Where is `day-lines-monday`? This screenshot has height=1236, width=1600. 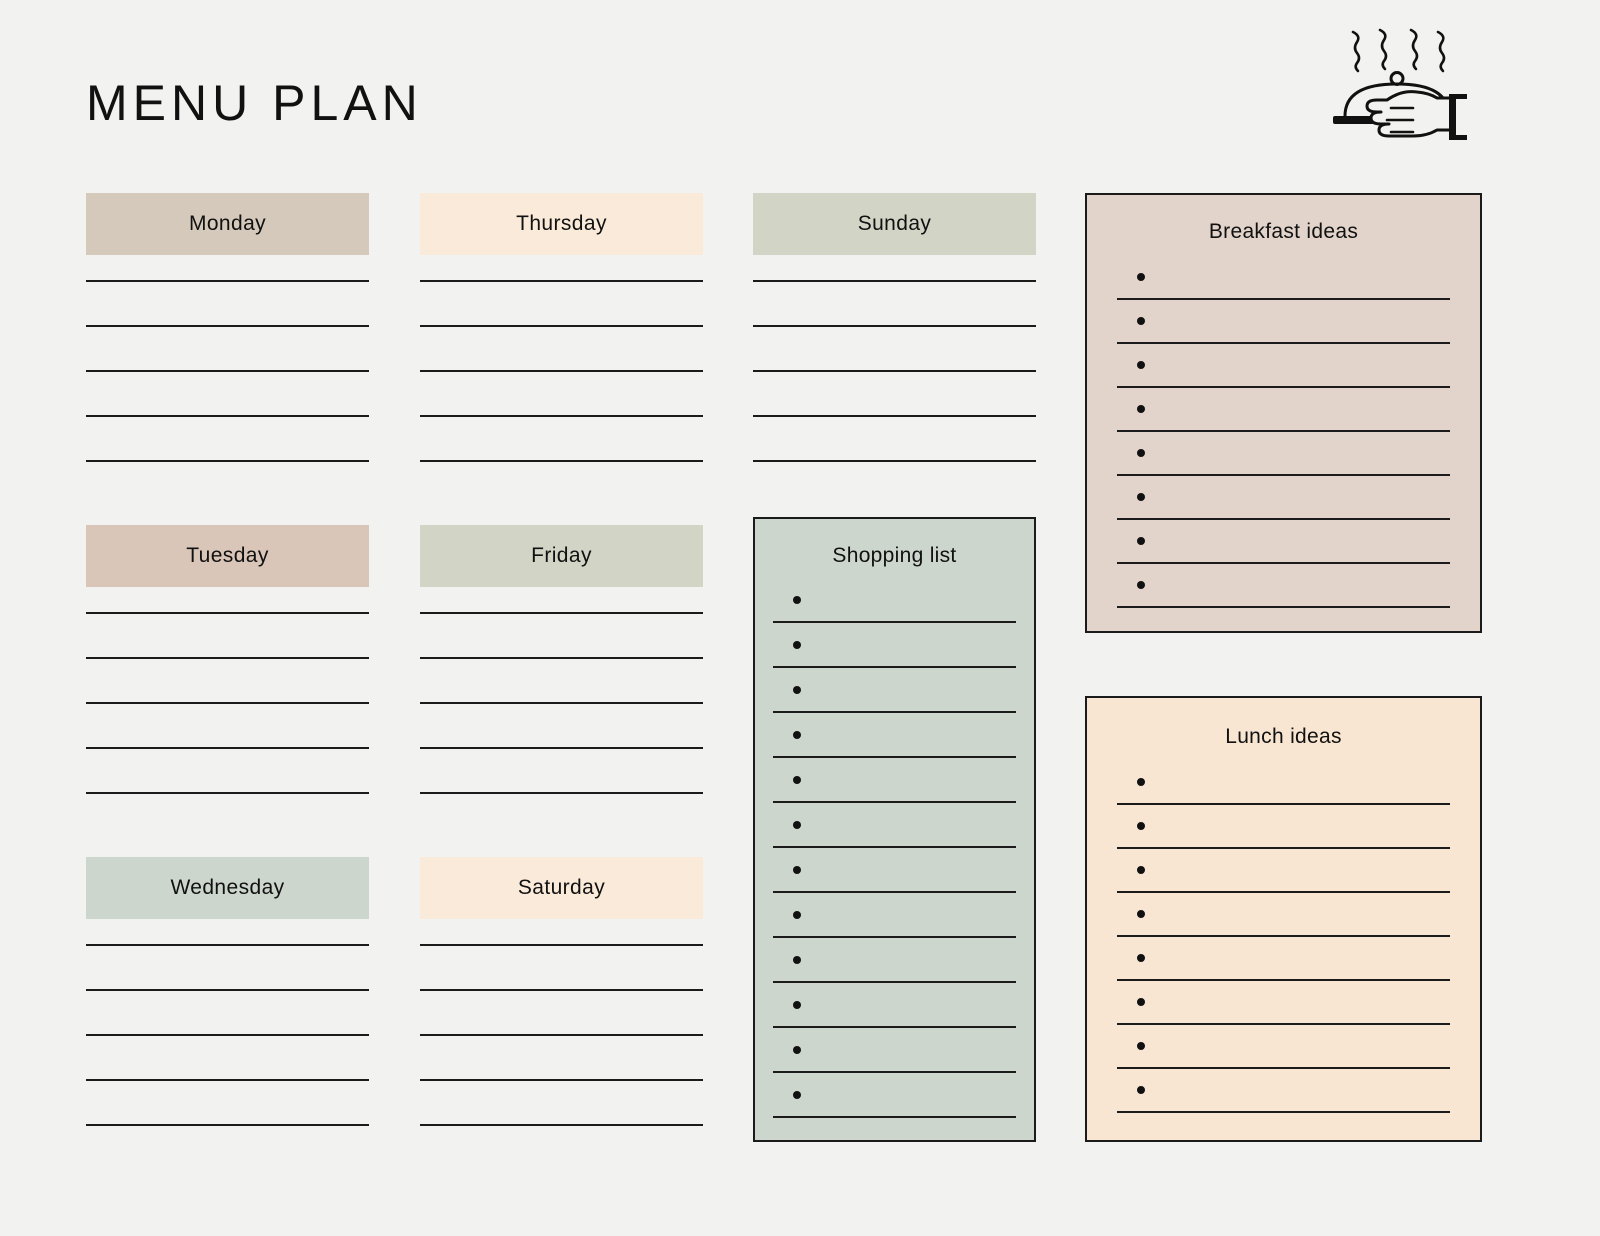
day-lines-monday is located at coordinates (227, 371).